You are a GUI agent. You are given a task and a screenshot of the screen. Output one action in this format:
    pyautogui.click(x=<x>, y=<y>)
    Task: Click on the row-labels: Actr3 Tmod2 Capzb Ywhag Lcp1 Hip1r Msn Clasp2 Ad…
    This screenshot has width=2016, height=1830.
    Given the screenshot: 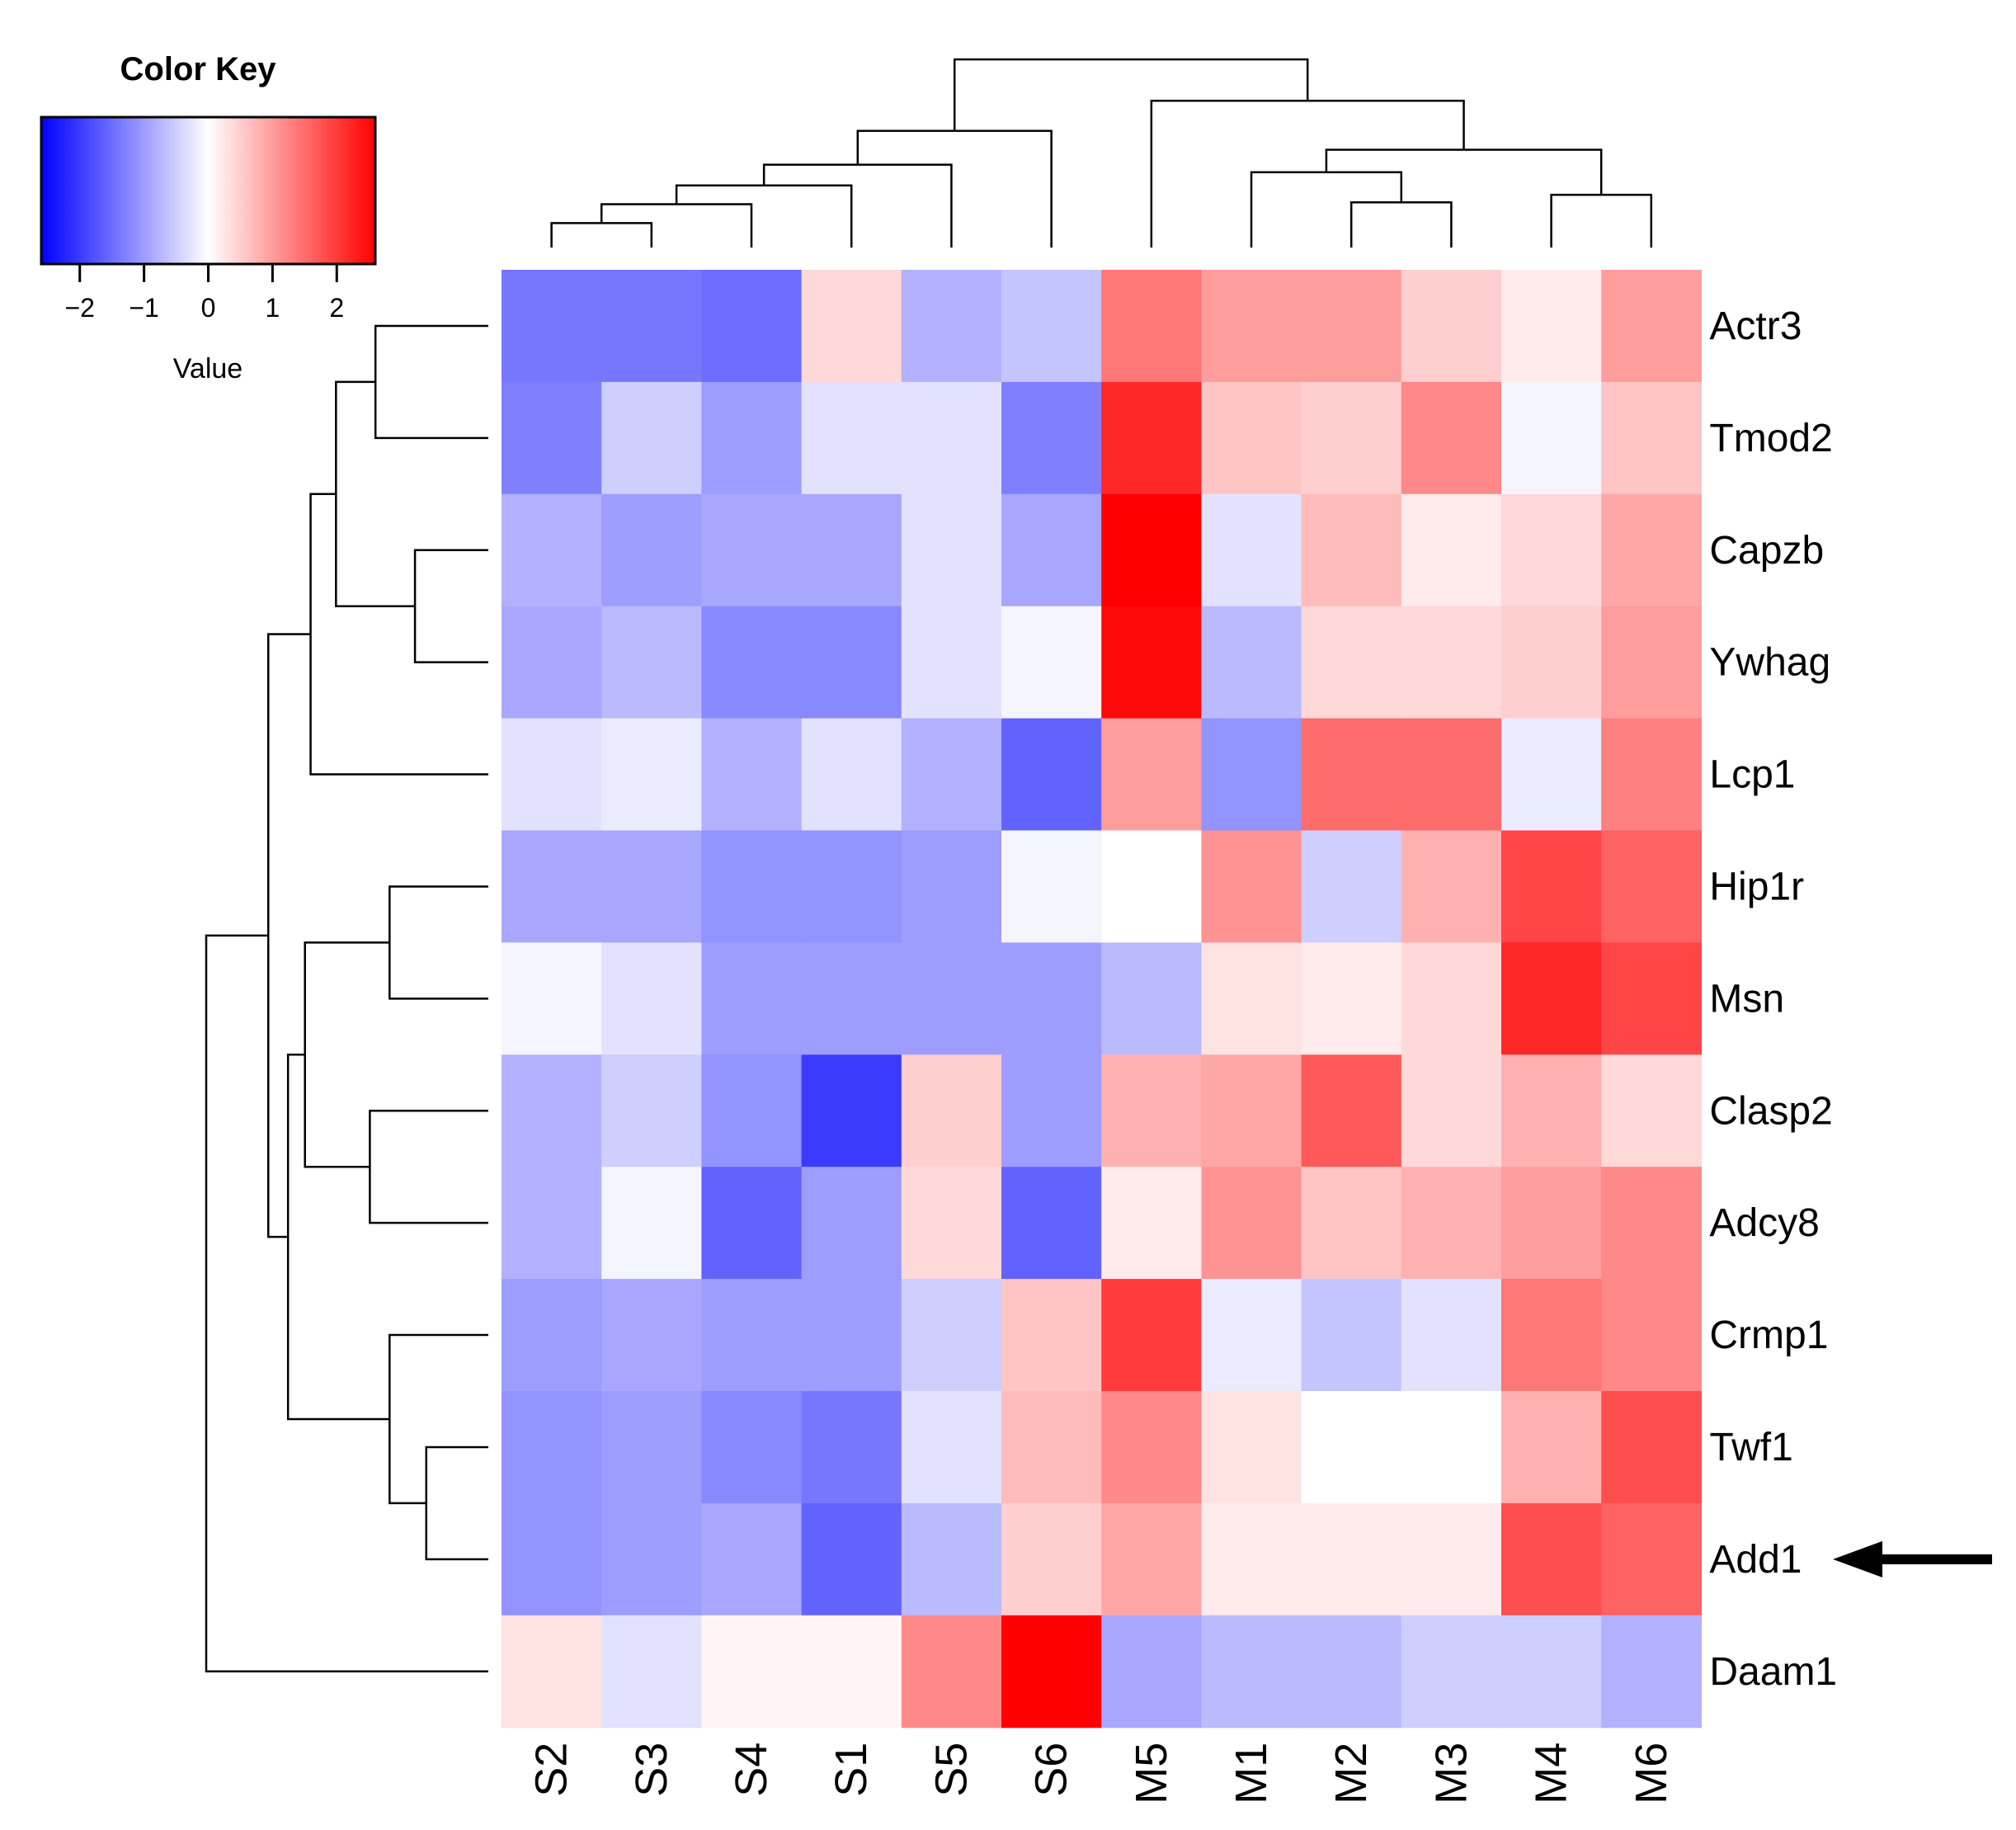 What is the action you would take?
    pyautogui.click(x=1773, y=999)
    